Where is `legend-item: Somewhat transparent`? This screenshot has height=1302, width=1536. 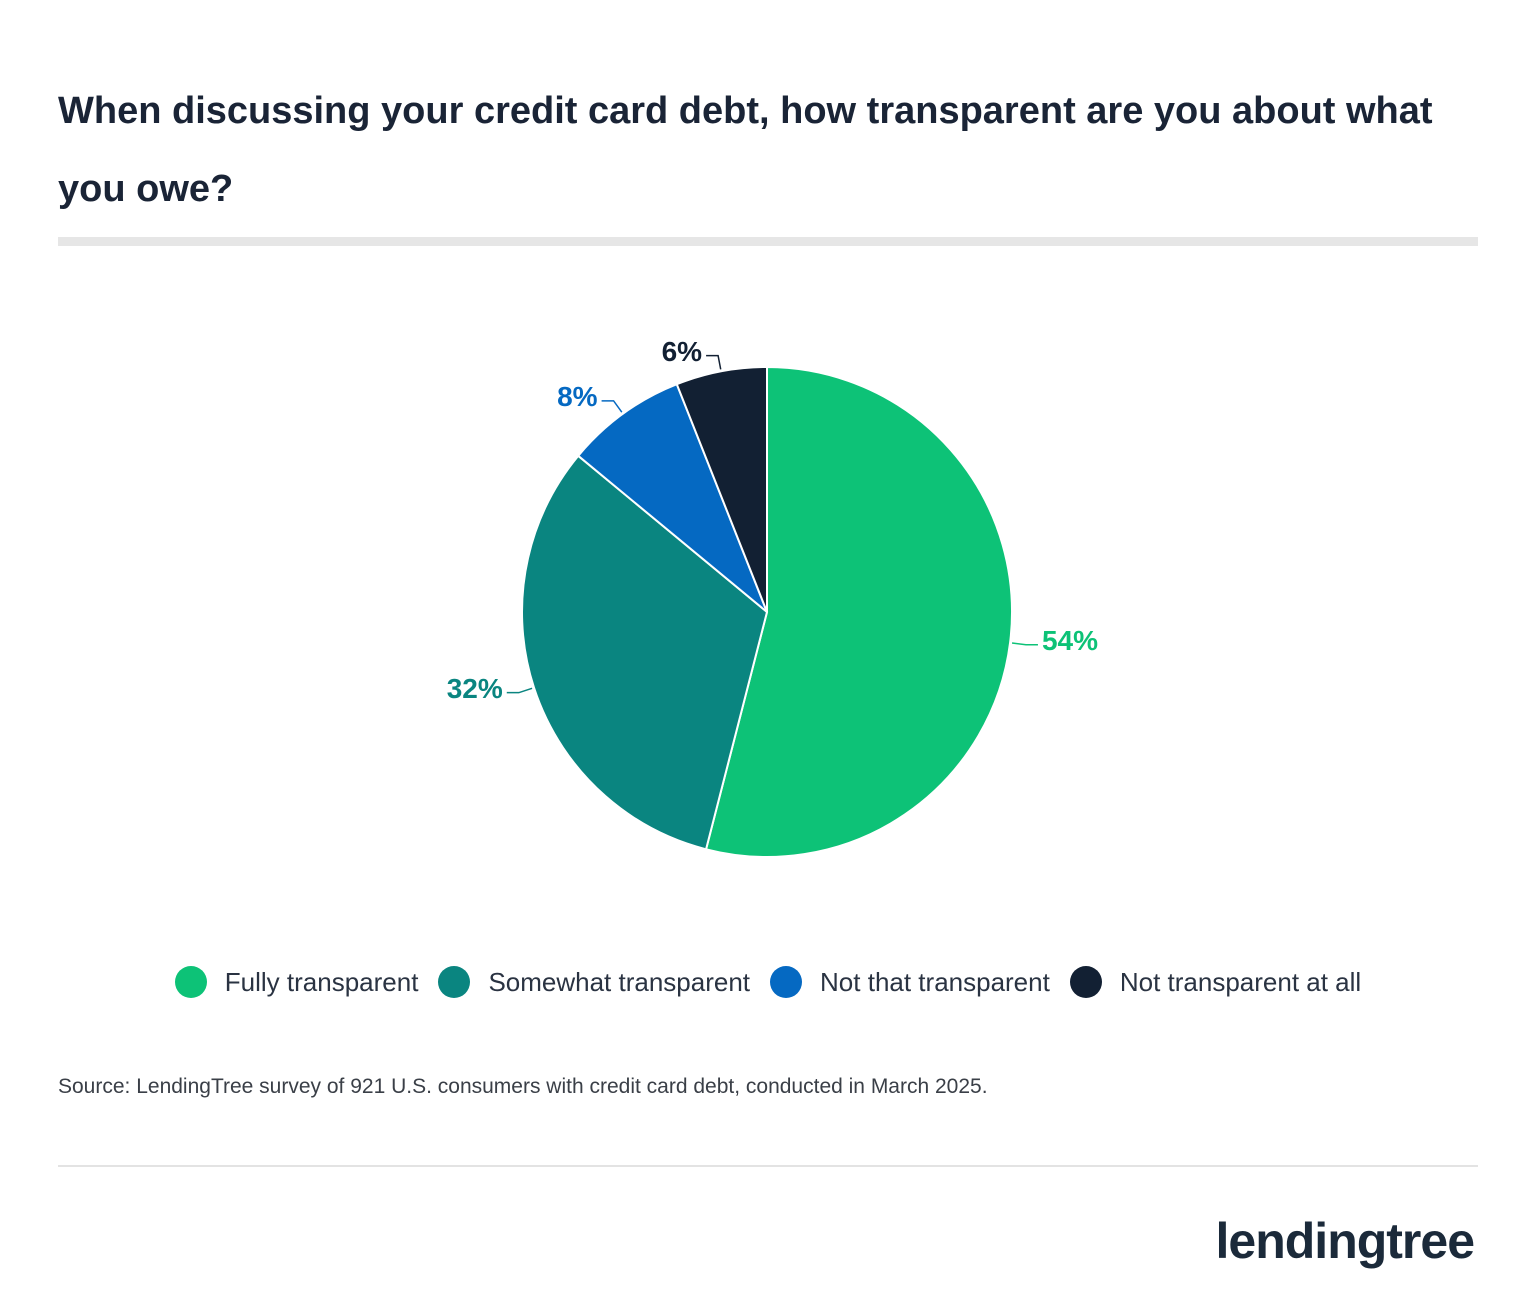 legend-item: Somewhat transparent is located at coordinates (594, 982).